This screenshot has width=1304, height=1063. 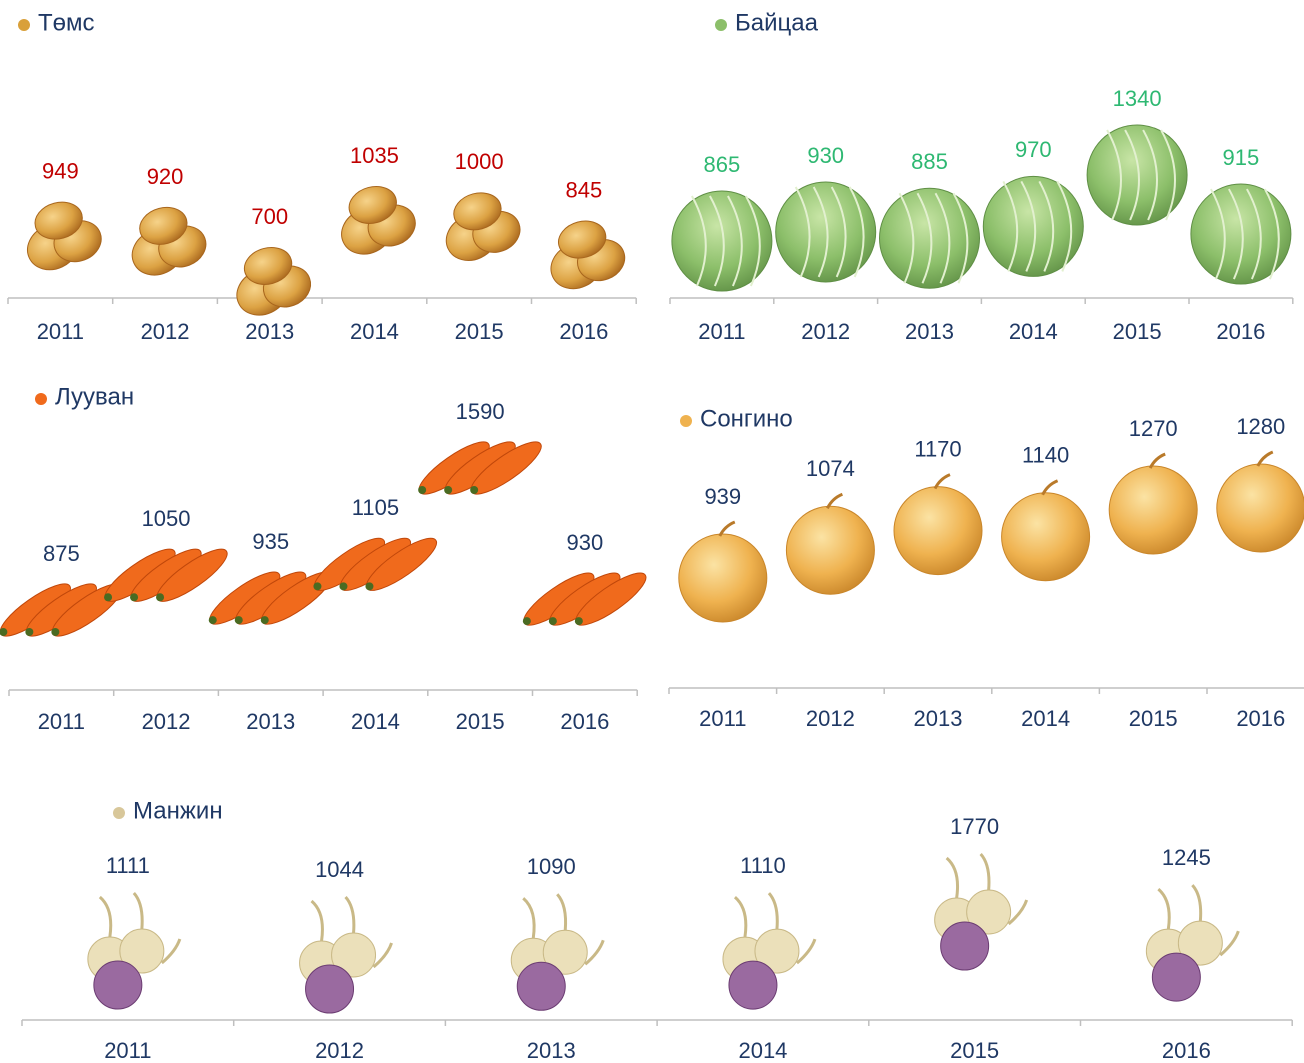 I want to click on data-label: 1074, so click(x=830, y=468).